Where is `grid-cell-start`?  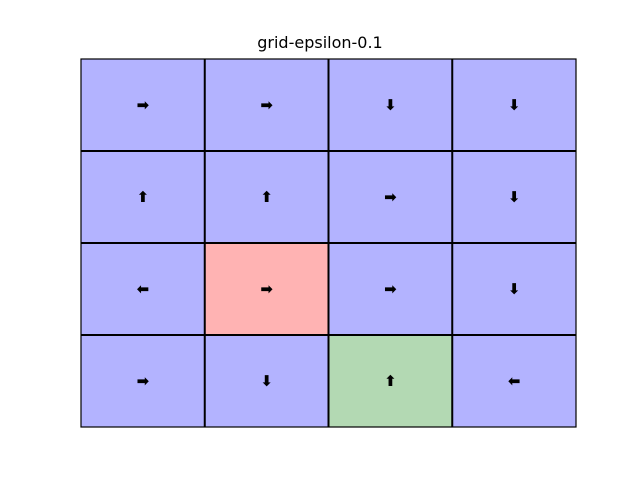 grid-cell-start is located at coordinates (266, 289).